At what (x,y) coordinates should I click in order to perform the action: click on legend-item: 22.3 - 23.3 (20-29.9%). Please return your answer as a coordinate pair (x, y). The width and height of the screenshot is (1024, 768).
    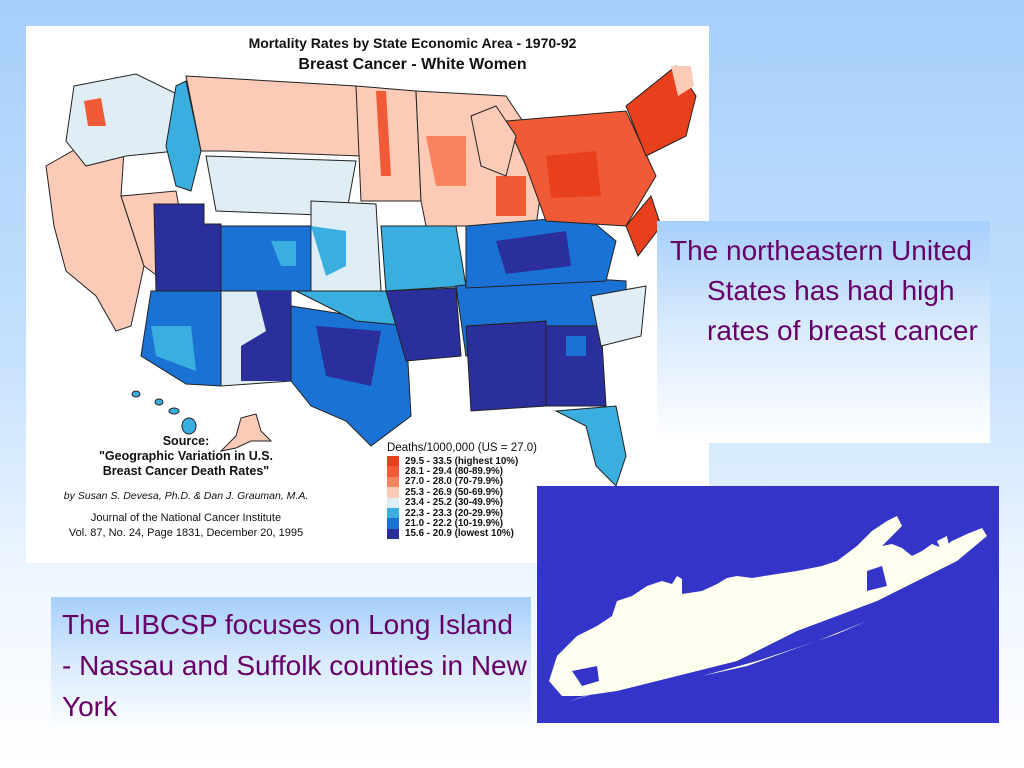
    Looking at the image, I should click on (487, 513).